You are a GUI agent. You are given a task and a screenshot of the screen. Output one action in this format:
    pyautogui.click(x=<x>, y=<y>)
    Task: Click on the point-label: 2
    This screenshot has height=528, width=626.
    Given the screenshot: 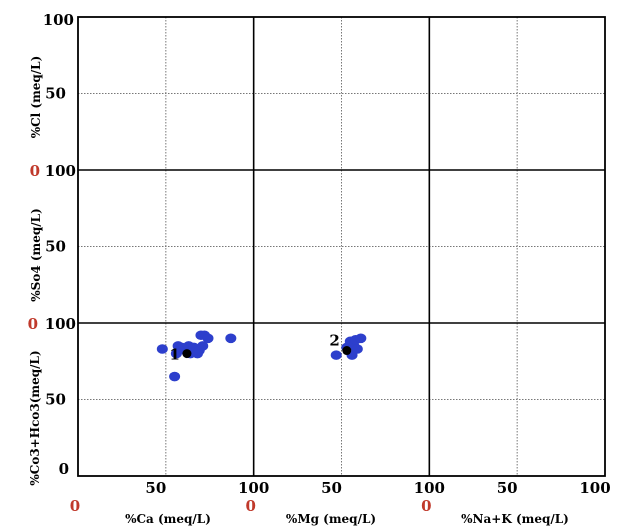 What is the action you would take?
    pyautogui.click(x=334, y=341)
    